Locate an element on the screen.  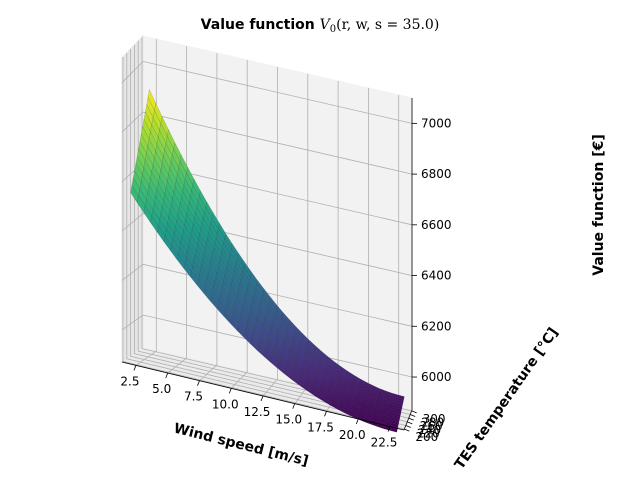
chart-title-symbol: V is located at coordinates (326, 25).